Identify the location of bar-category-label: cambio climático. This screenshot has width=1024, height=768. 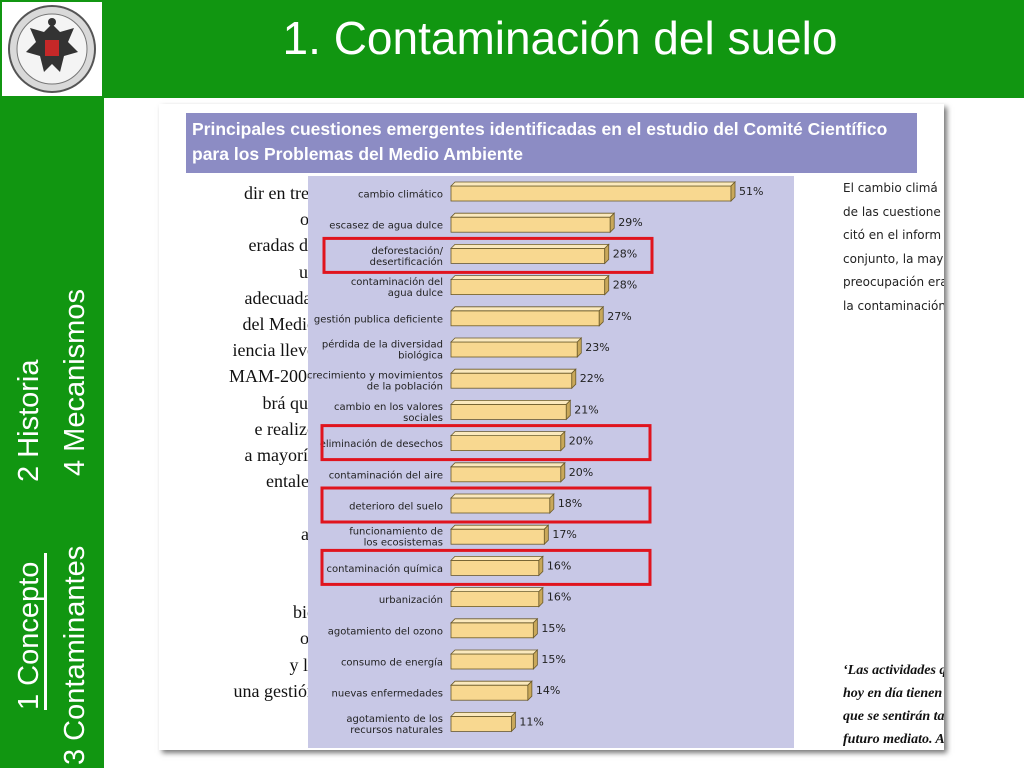
(400, 195).